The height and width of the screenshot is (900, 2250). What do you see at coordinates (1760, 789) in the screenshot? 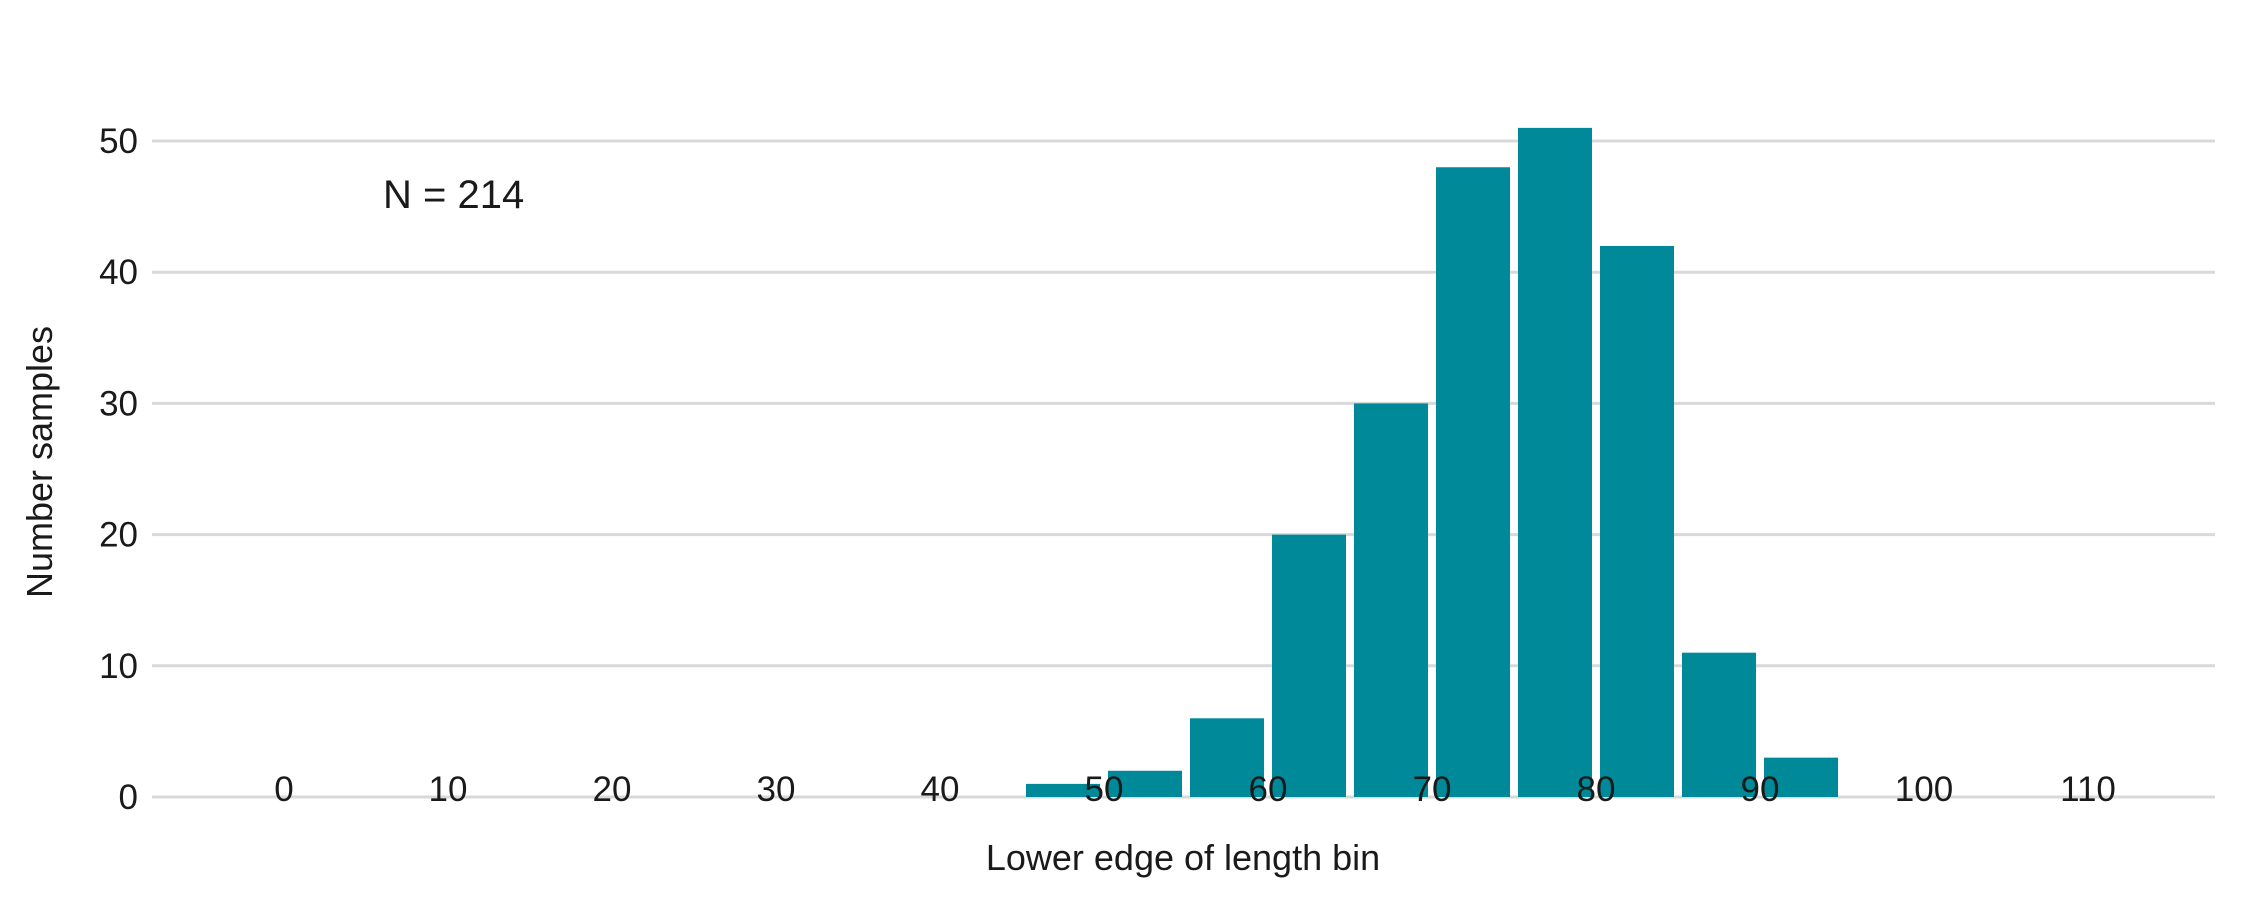
I see `x-tick-label-90: 90` at bounding box center [1760, 789].